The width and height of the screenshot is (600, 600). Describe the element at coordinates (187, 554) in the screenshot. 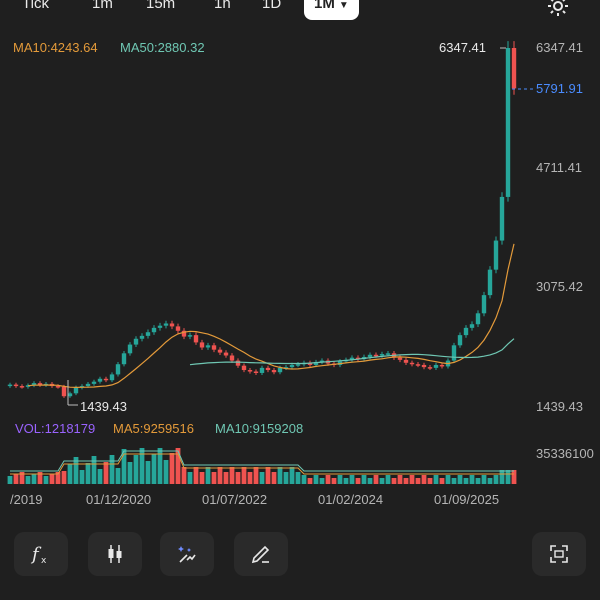

I see `ai-tools-button` at that location.